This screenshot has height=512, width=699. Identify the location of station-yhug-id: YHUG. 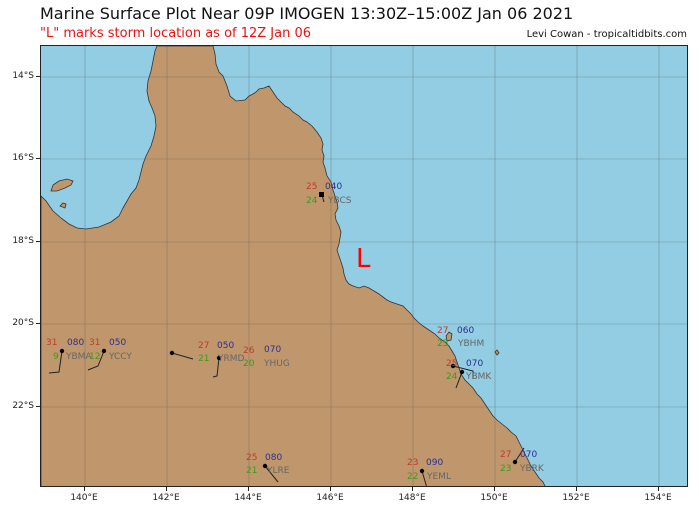
(277, 364).